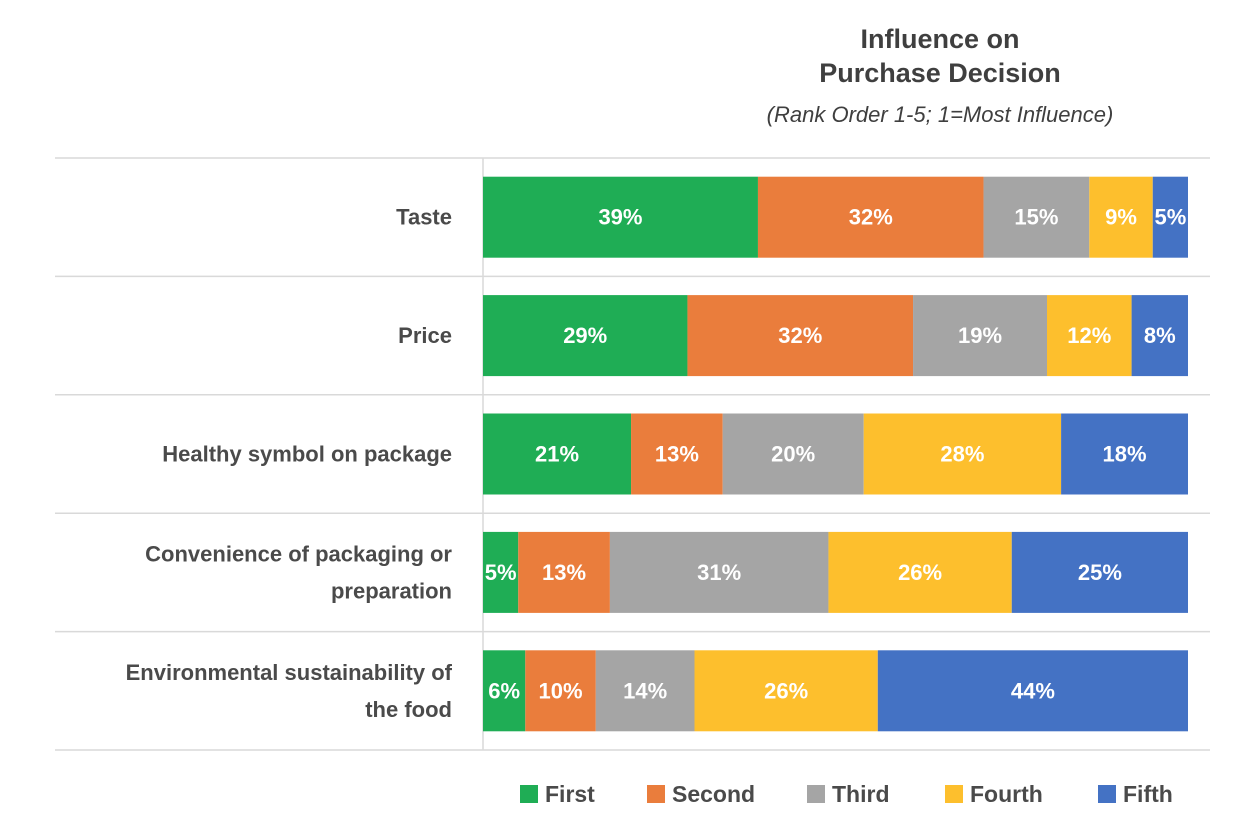 The image size is (1246, 828). Describe the element at coordinates (940, 114) in the screenshot. I see `chart-subtitle: (Rank Order 1-5; 1=Most Influence)` at that location.